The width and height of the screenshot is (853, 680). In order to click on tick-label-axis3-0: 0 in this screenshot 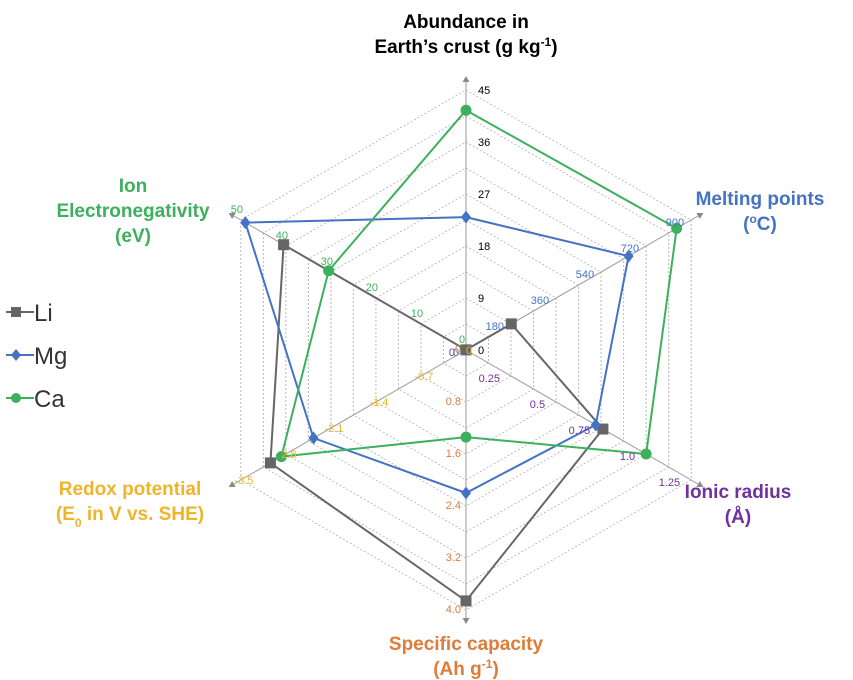, I will do `click(458, 350)`.